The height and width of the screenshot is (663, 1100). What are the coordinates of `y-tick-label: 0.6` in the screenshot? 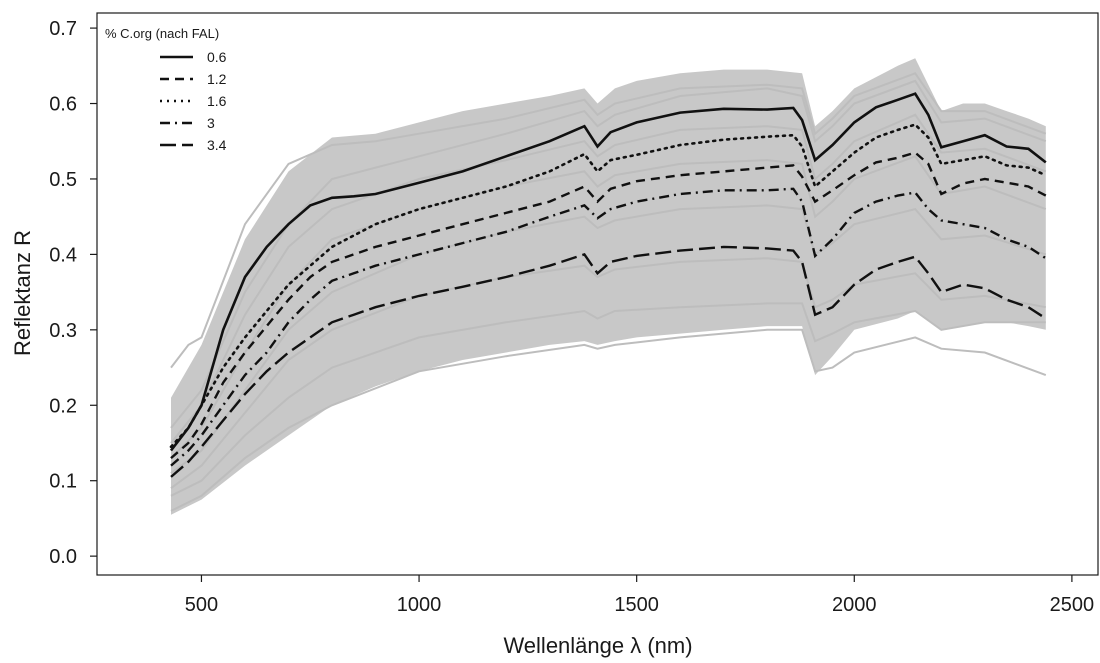 It's located at (63, 105).